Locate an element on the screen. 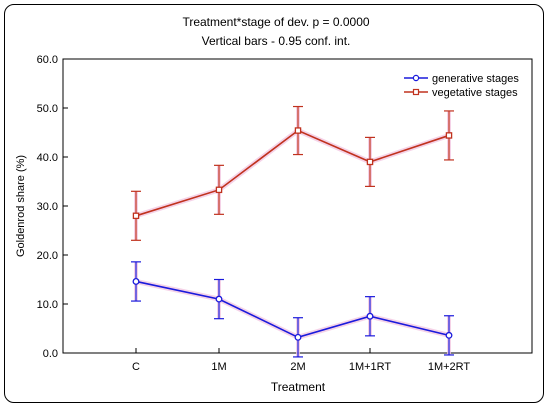 This screenshot has width=550, height=409. y-axis-label: Goldenrod share (%) is located at coordinates (21, 206).